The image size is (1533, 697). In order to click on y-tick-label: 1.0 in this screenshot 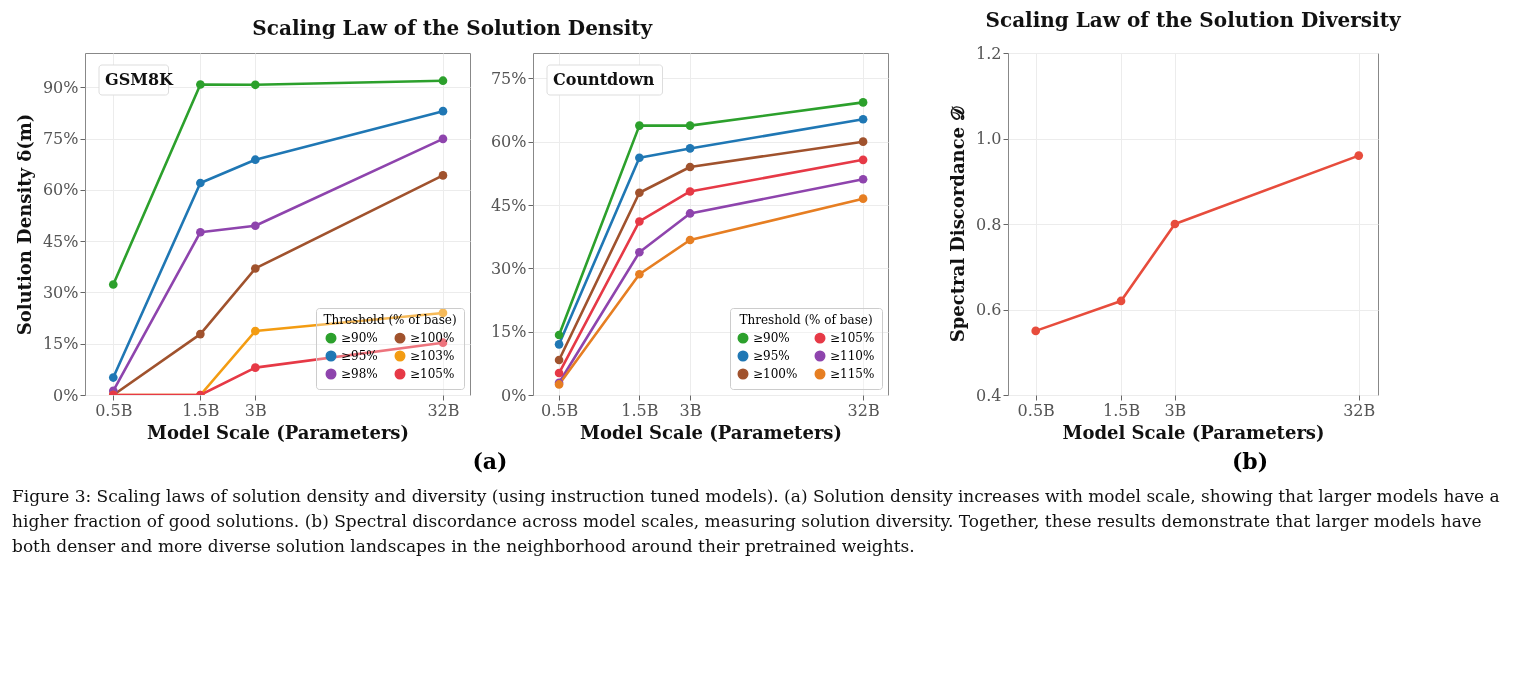, I will do `click(989, 138)`.